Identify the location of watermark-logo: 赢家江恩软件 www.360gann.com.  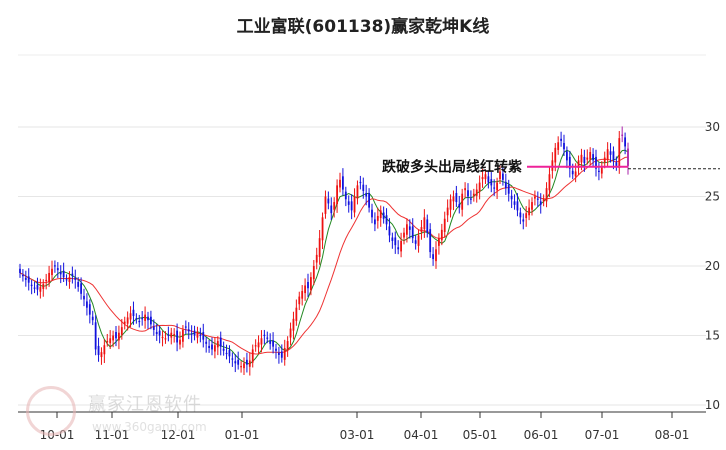
(122, 413).